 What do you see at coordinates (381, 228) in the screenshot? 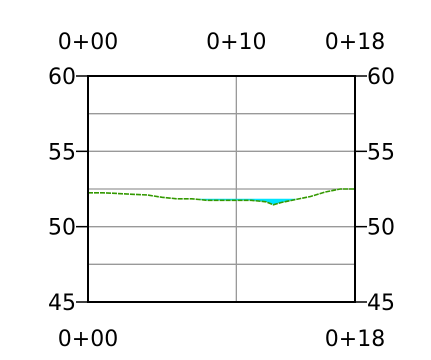
I see `y-tick-label-right: 50` at bounding box center [381, 228].